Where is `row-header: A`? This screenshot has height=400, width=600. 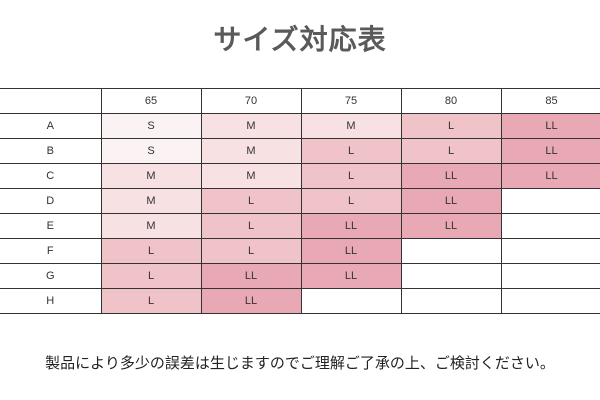 row-header: A is located at coordinates (51, 126).